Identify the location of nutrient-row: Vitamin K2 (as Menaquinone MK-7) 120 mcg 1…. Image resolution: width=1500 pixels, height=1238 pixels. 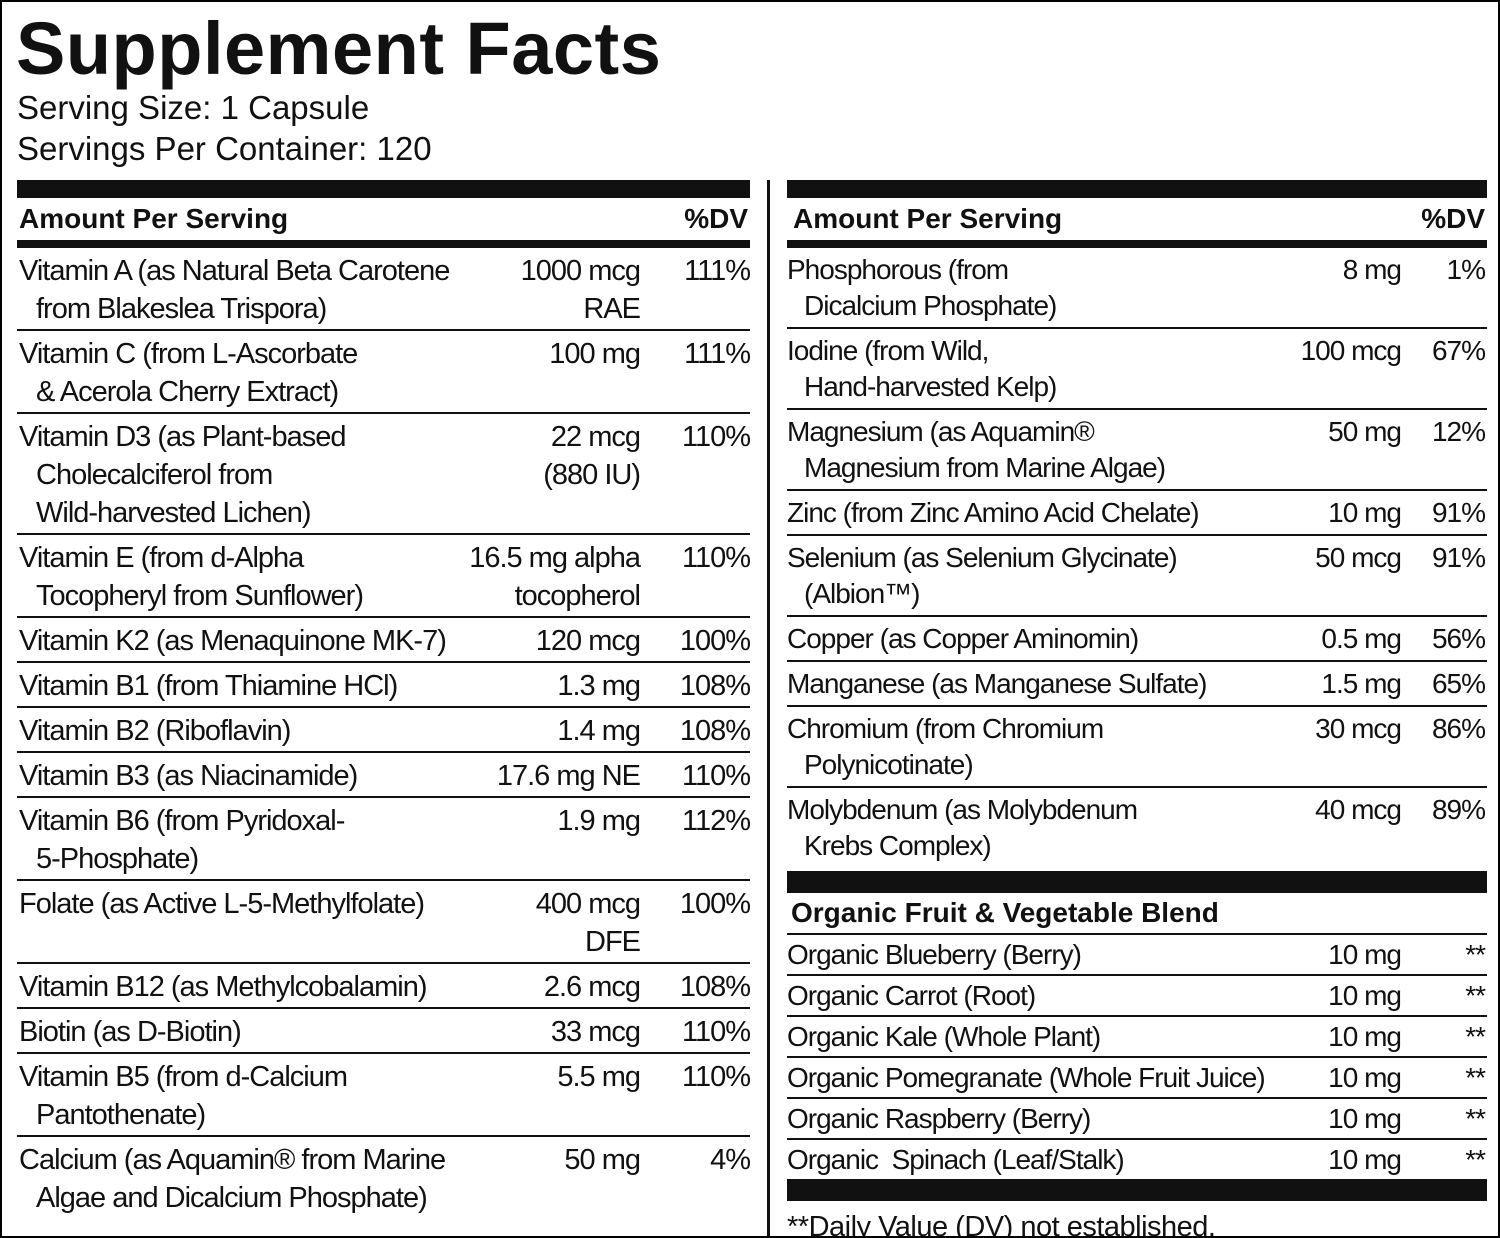
(384, 640).